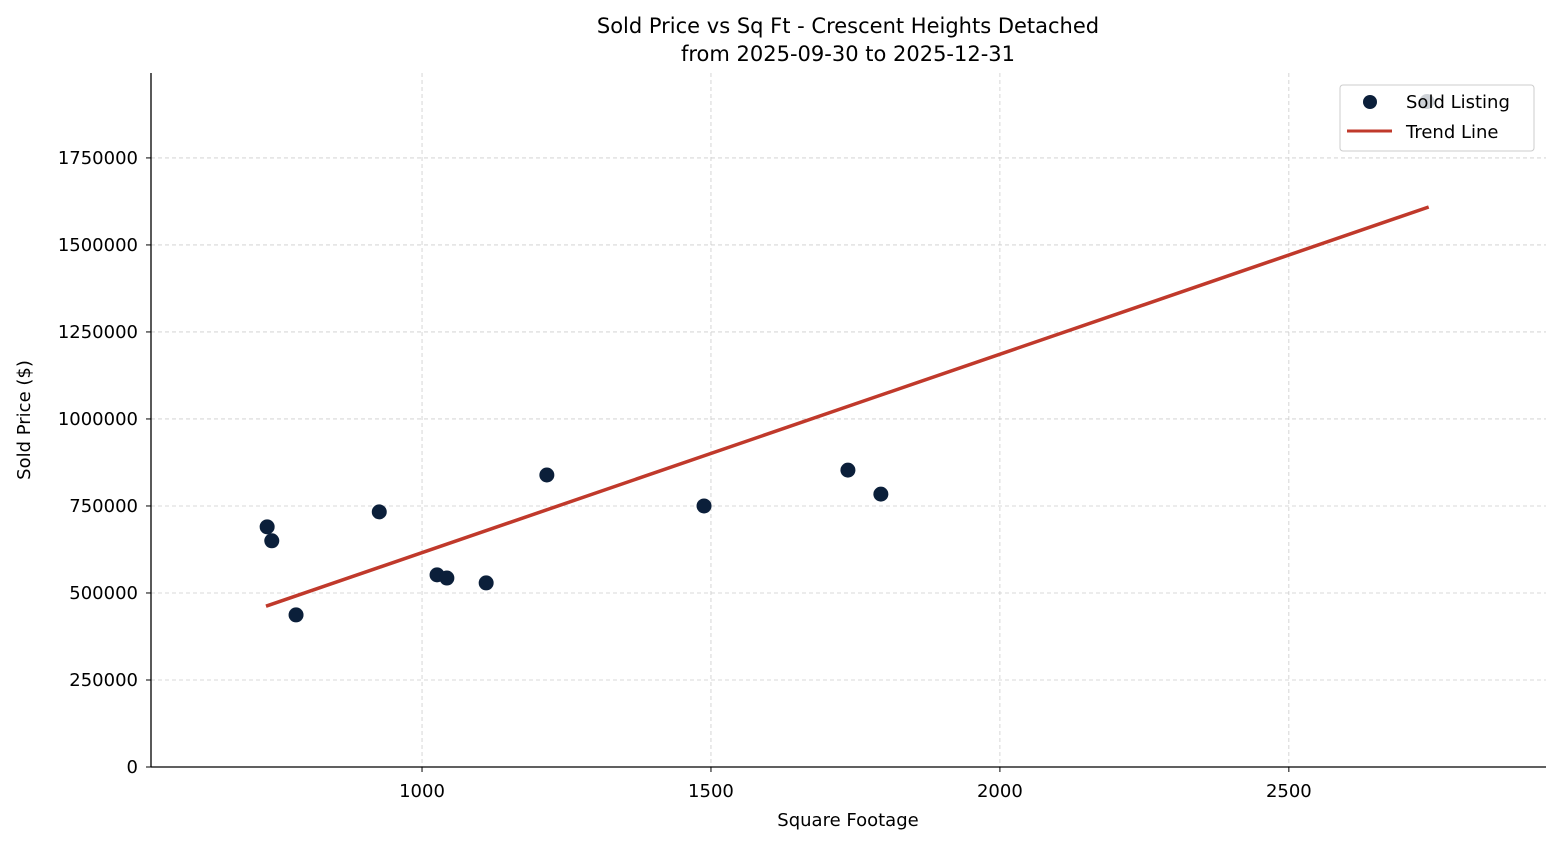 The height and width of the screenshot is (849, 1560). I want to click on legend: Sold Listing Trend Line, so click(1437, 118).